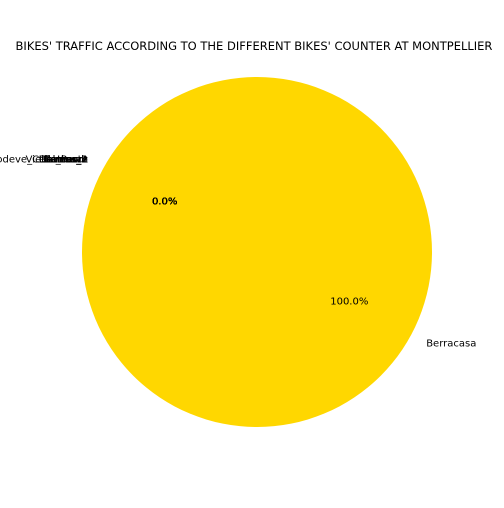 Image resolution: width=504 pixels, height=508 pixels. I want to click on slice-label: Delmas_2, so click(63, 160).